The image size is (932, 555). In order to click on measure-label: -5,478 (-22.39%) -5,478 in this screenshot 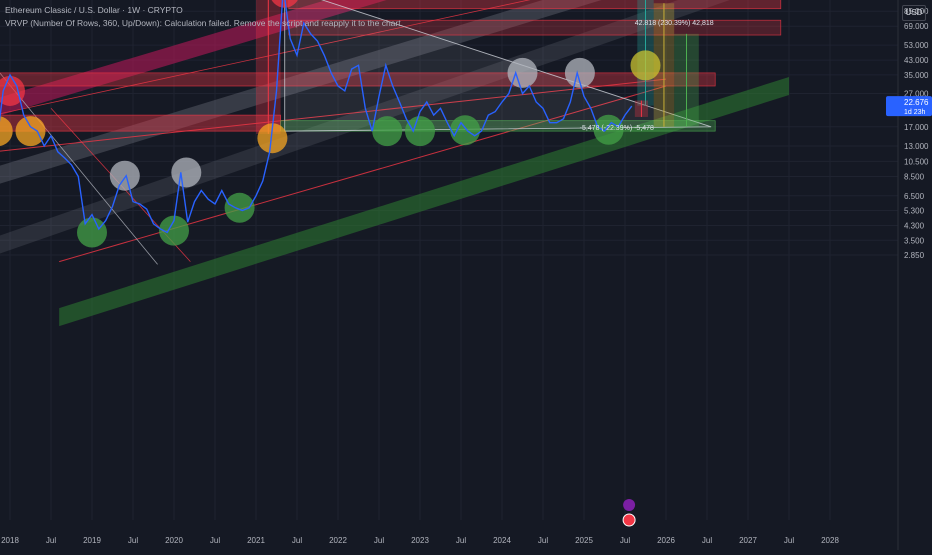, I will do `click(617, 128)`.